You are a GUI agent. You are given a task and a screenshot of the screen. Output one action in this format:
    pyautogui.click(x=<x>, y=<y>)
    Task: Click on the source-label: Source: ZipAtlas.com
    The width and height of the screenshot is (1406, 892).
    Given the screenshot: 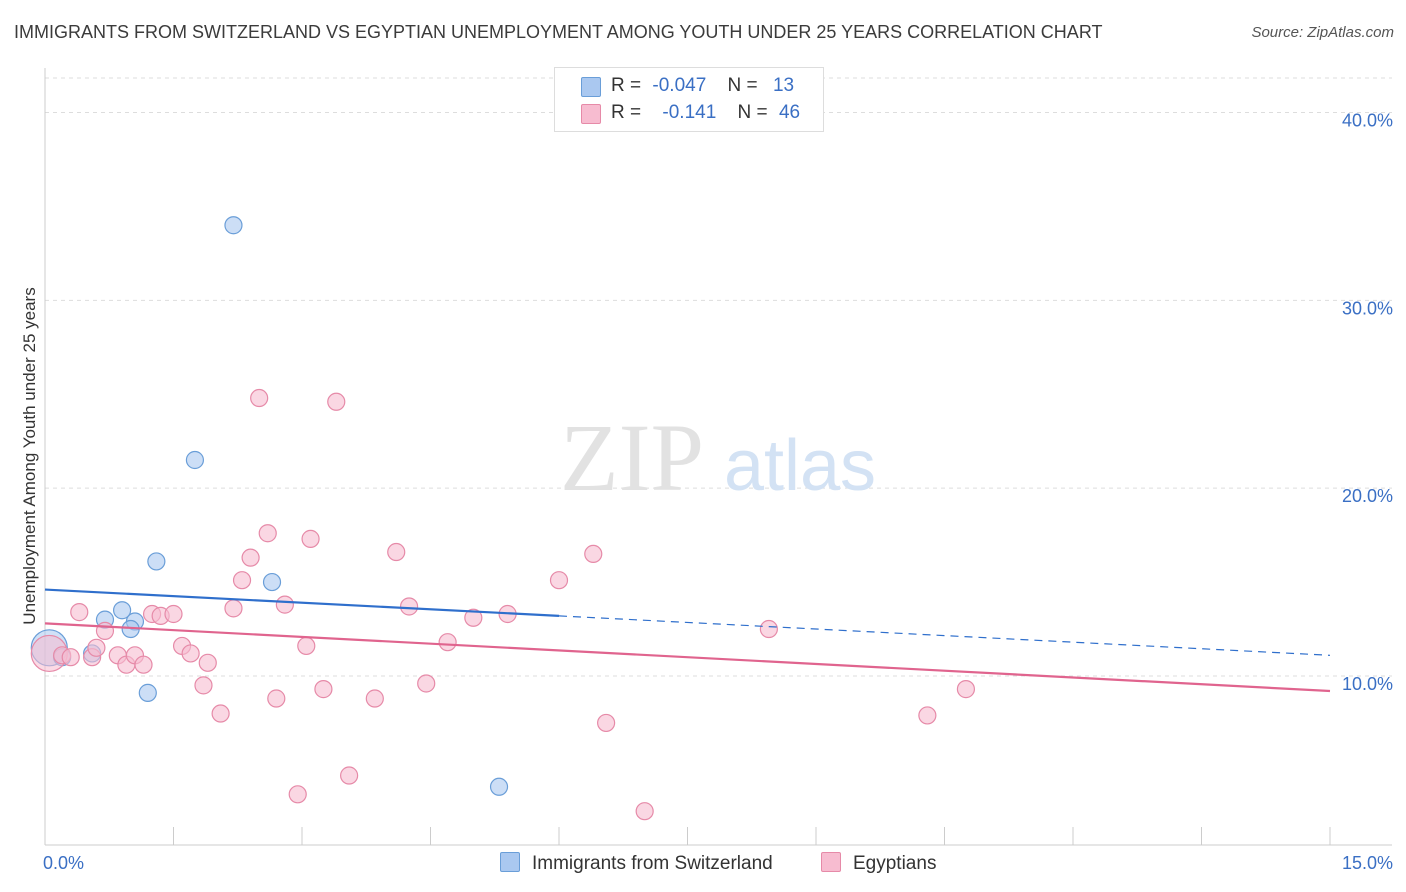 What is the action you would take?
    pyautogui.click(x=1322, y=32)
    